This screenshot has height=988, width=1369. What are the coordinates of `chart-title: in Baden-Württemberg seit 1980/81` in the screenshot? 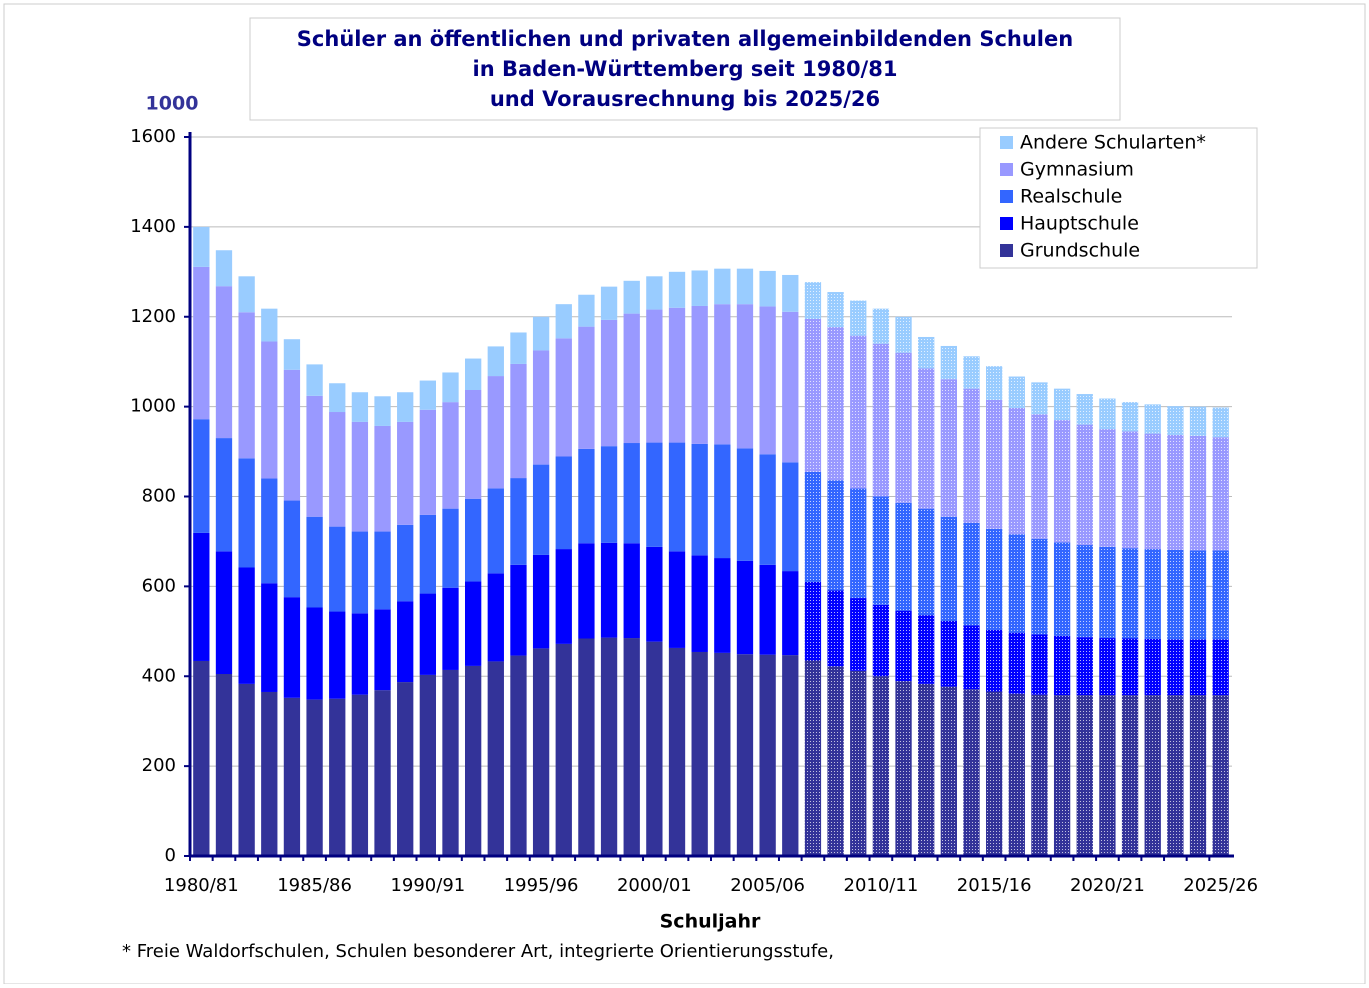 It's located at (685, 69).